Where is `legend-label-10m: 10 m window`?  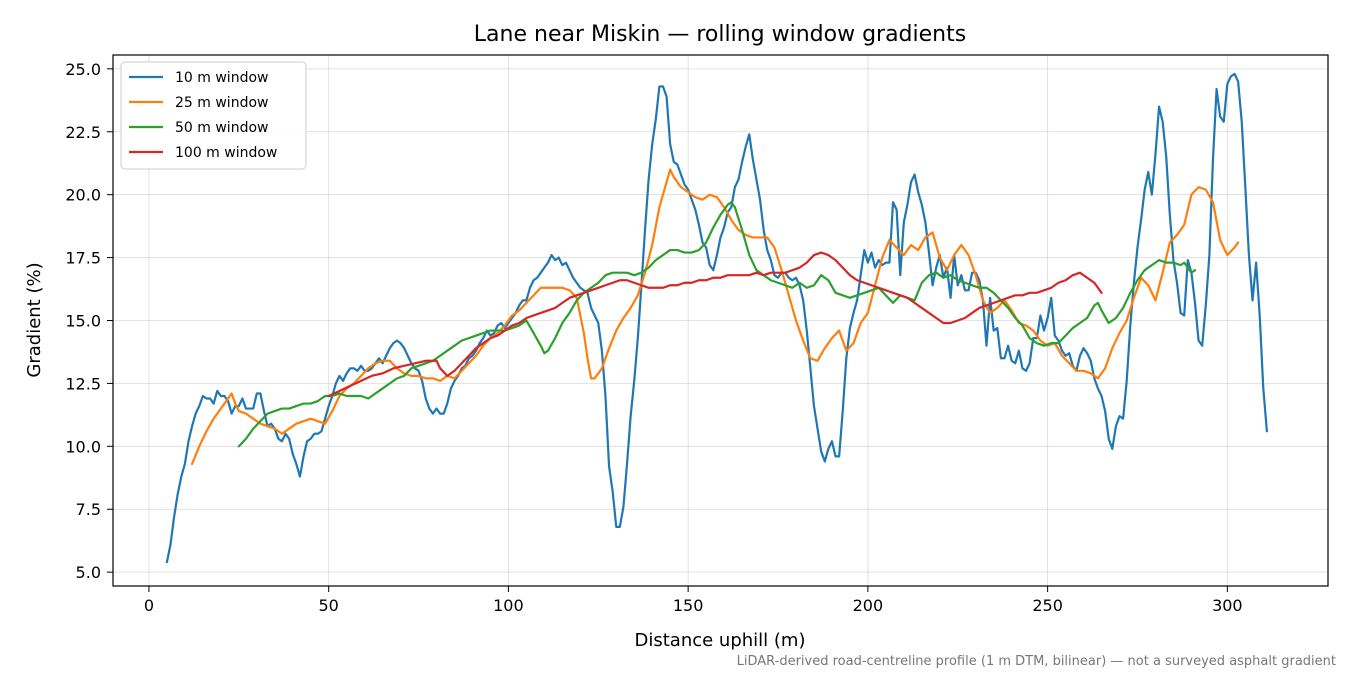 legend-label-10m: 10 m window is located at coordinates (221, 78).